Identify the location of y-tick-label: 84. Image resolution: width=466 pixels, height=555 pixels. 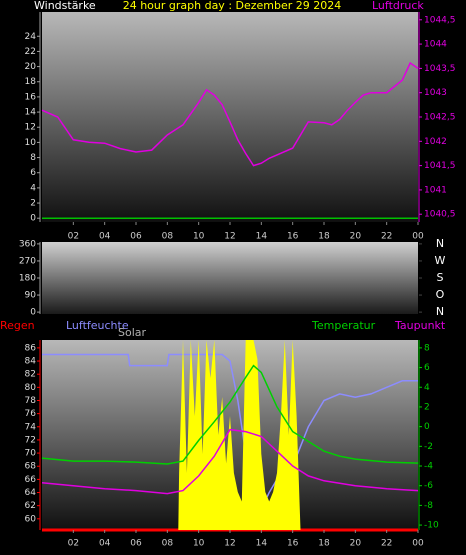
(31, 362).